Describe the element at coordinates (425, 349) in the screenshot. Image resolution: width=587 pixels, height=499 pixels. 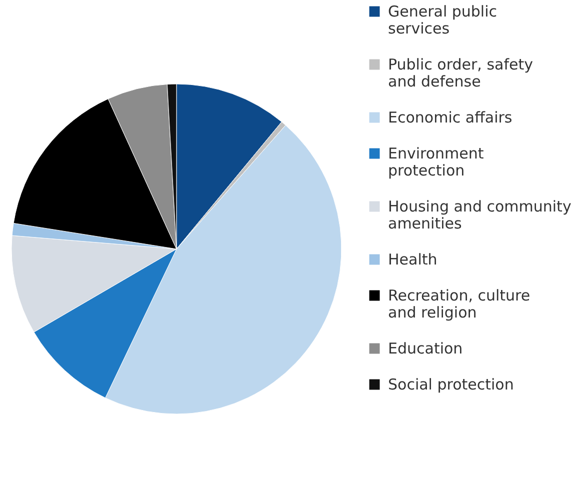
I see `legend-label: Education` at that location.